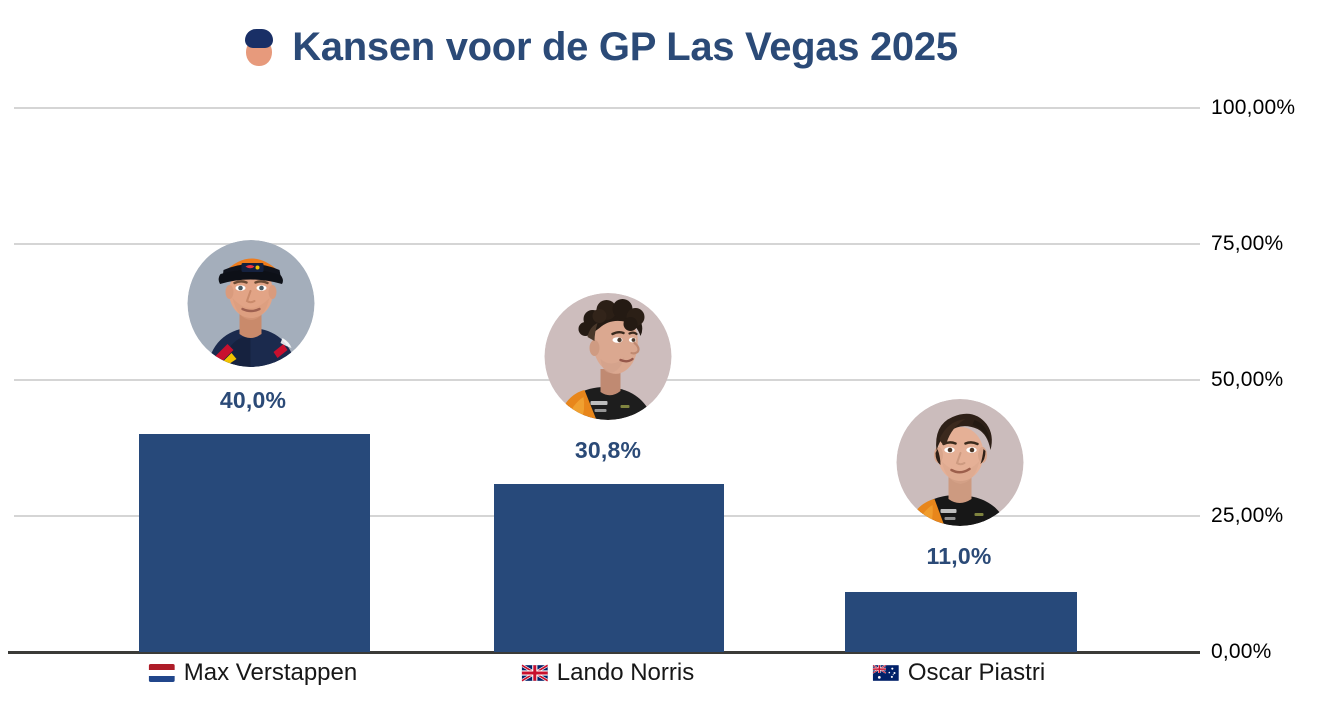 This screenshot has height=714, width=1322. What do you see at coordinates (609, 568) in the screenshot?
I see `bar-lando-norris` at bounding box center [609, 568].